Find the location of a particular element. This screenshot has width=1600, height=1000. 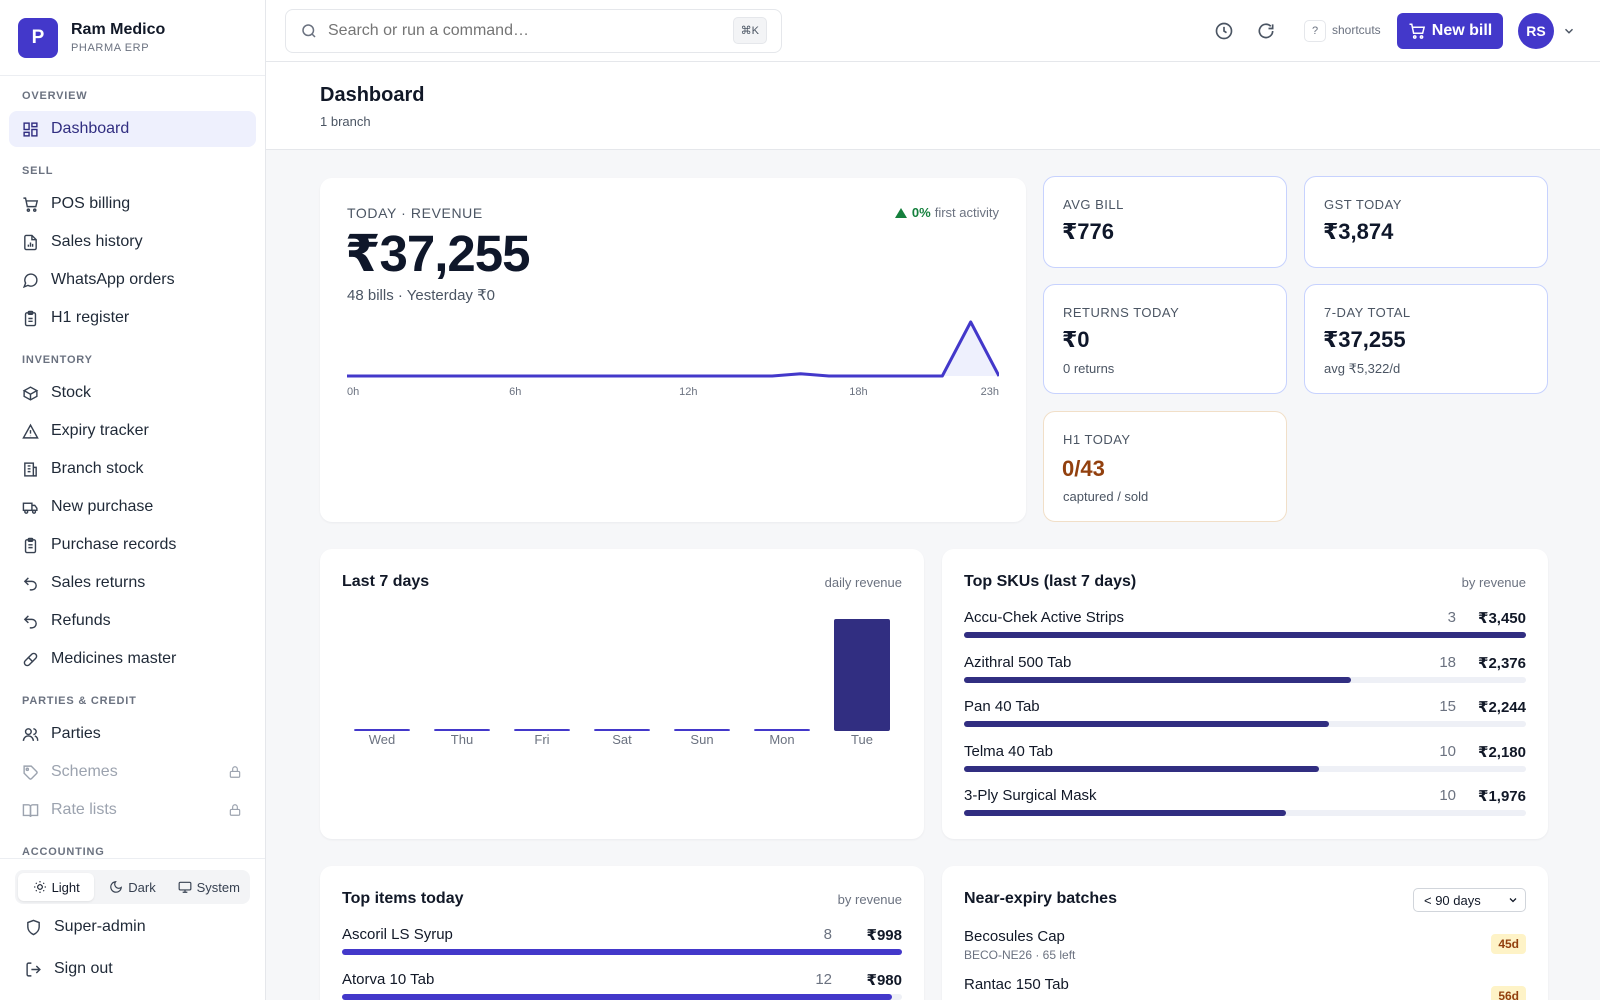

file-chart-icon is located at coordinates (30, 242).